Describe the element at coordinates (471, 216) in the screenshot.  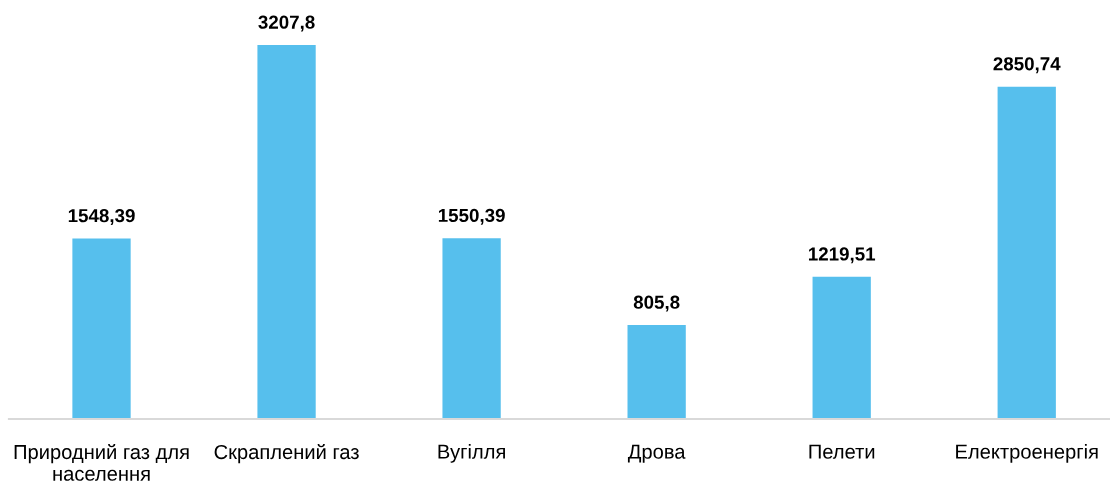
I see `data-label: 1550,39` at that location.